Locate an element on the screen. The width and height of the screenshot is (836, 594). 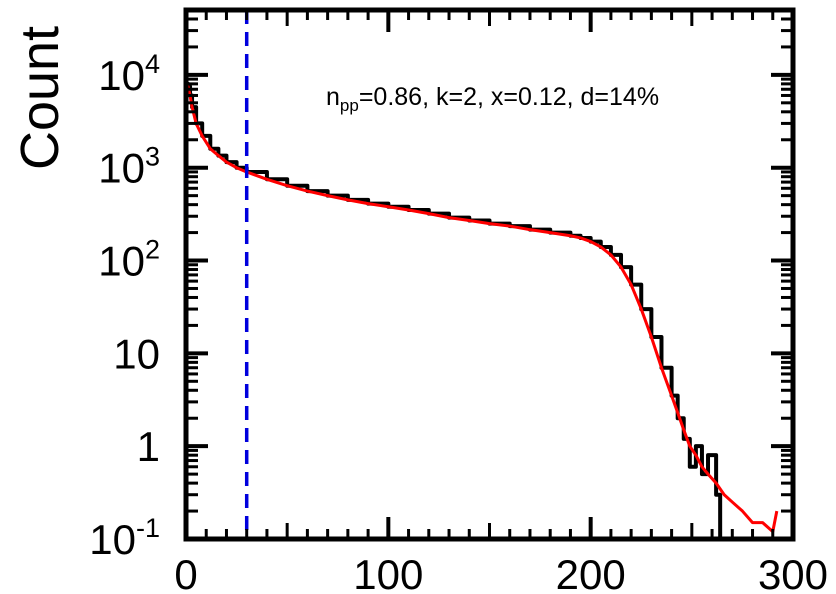
y-tick-label-0: 10⁻¹ is located at coordinates (124, 538).